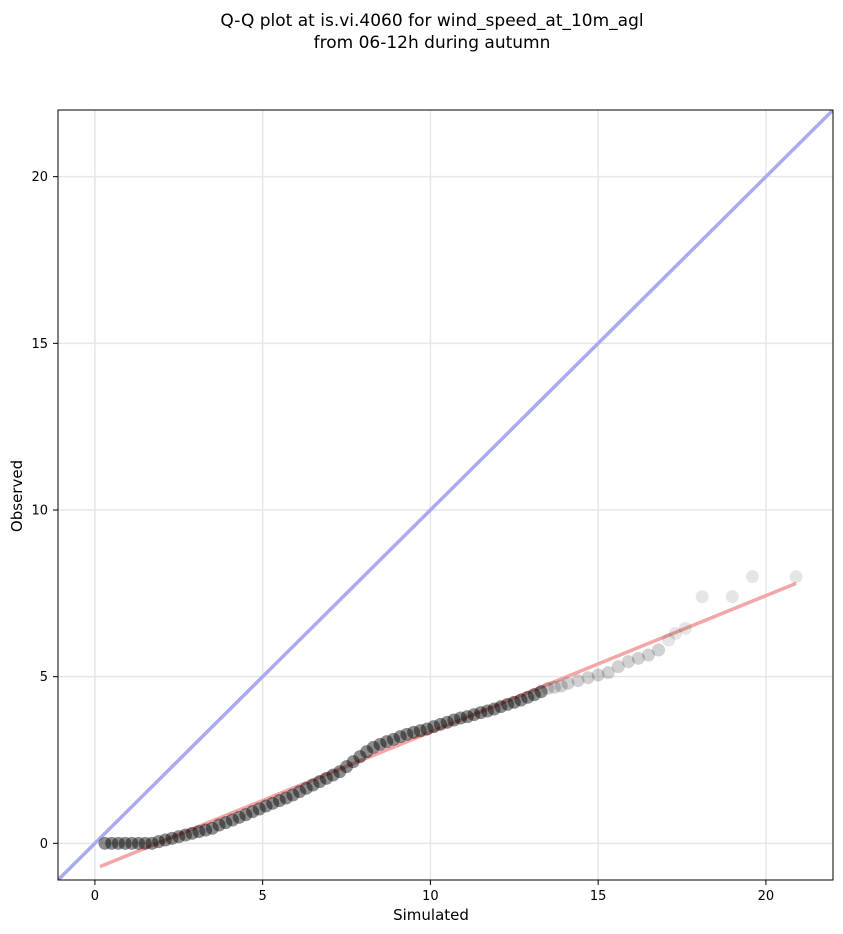 The height and width of the screenshot is (934, 843). Describe the element at coordinates (431, 915) in the screenshot. I see `x-axis-label: Simulated` at that location.